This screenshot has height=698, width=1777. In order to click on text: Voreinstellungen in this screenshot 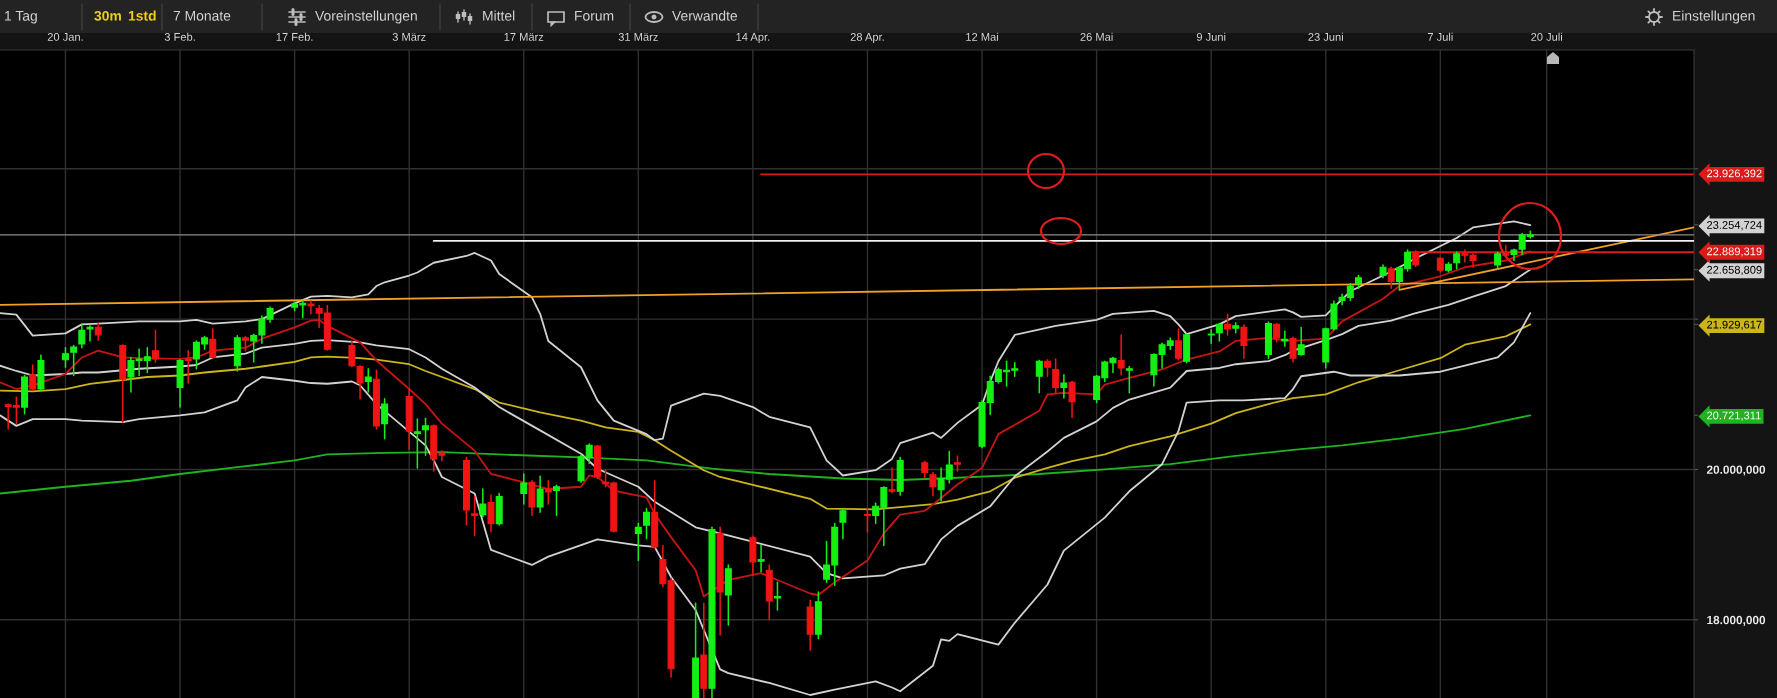, I will do `click(366, 17)`.